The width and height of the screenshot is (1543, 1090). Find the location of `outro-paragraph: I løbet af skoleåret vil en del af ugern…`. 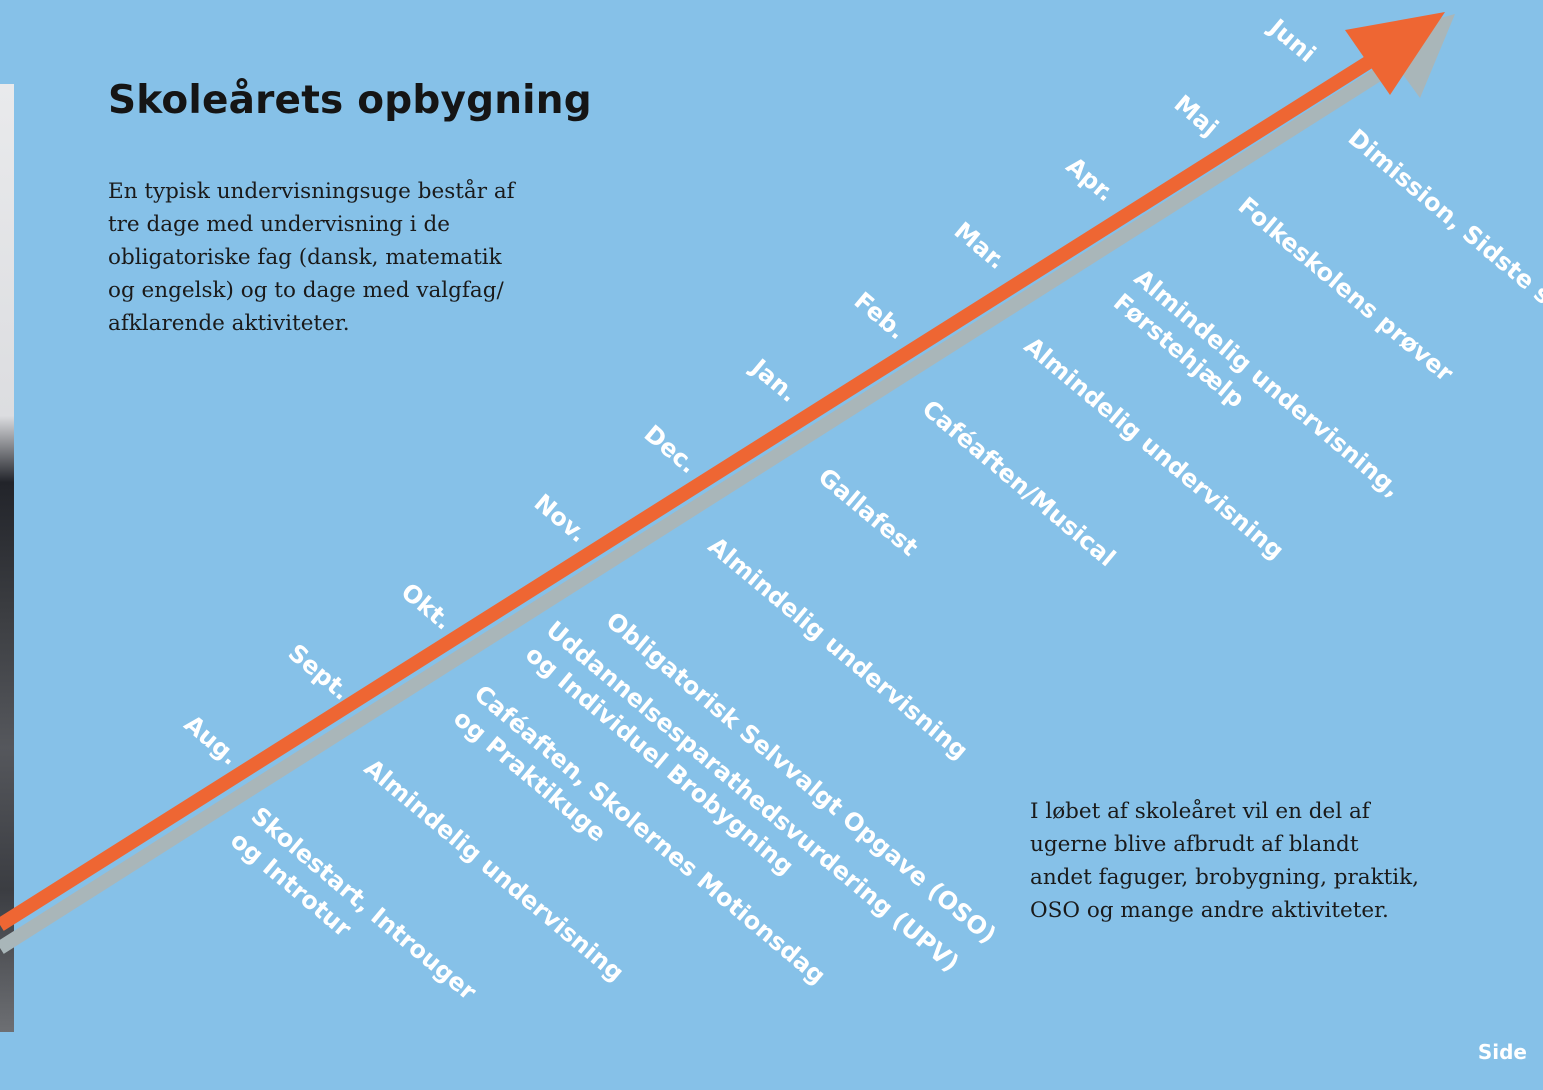

outro-paragraph: I løbet af skoleåret vil en del af ugern… is located at coordinates (1225, 861).